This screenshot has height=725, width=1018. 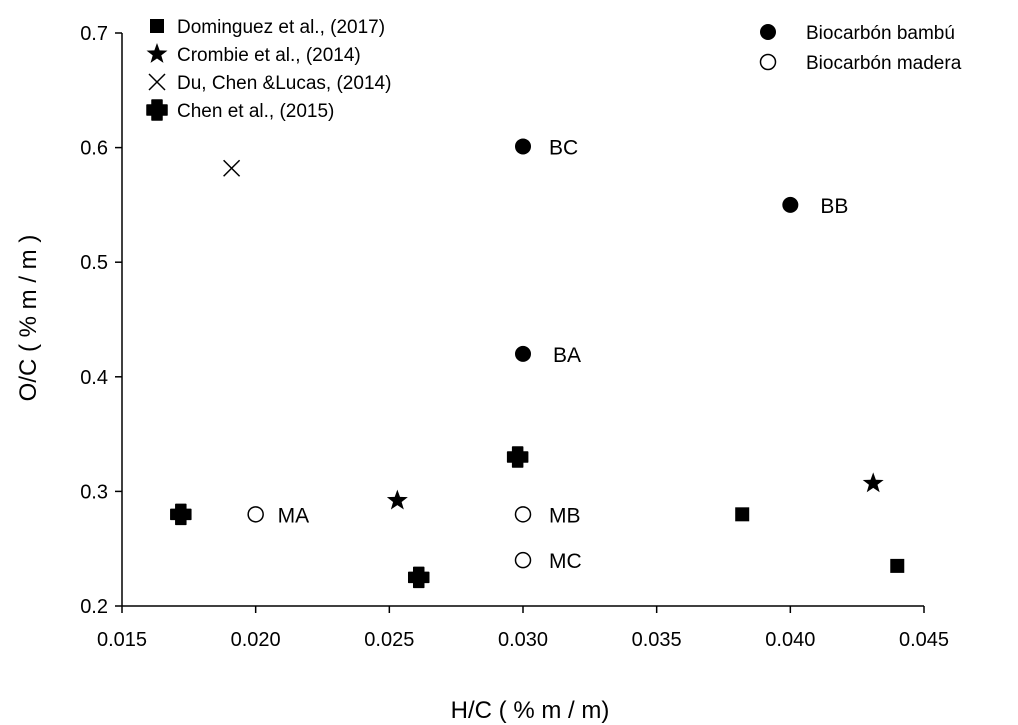 What do you see at coordinates (657, 640) in the screenshot?
I see `x-tick-label: 0.035` at bounding box center [657, 640].